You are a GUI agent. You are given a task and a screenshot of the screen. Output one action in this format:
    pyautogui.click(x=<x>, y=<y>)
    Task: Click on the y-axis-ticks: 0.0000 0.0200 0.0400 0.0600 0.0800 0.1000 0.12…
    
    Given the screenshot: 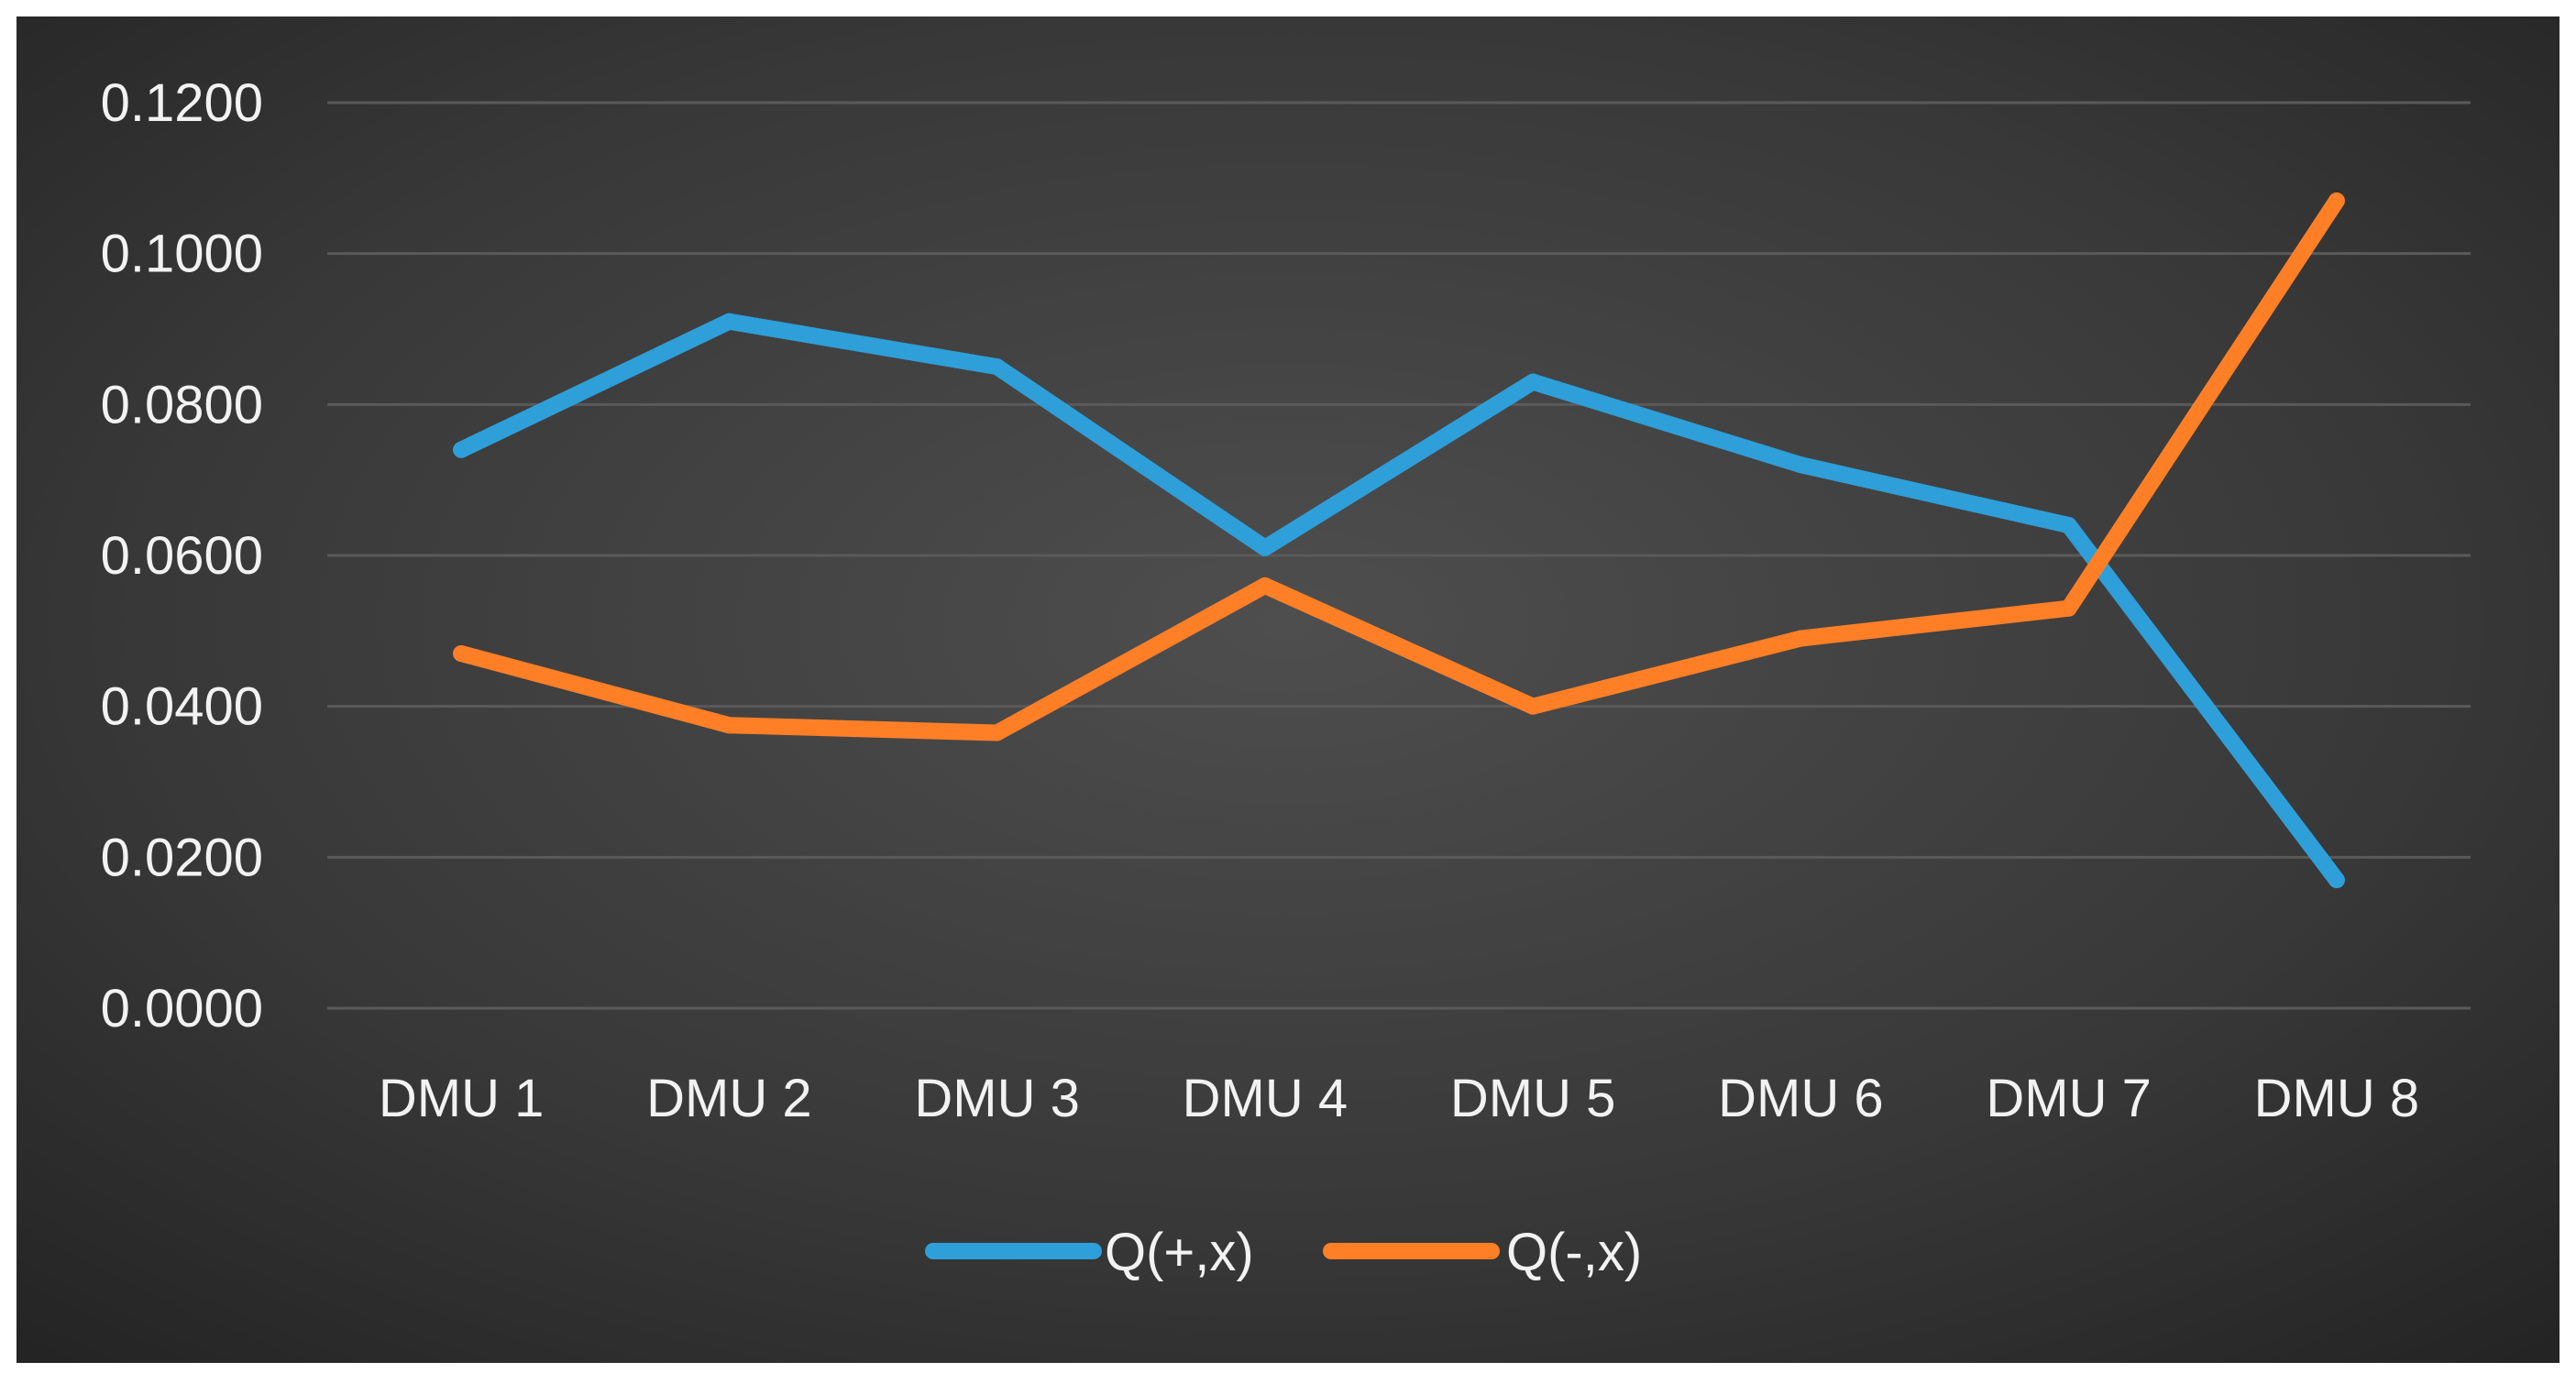 What is the action you would take?
    pyautogui.click(x=182, y=555)
    